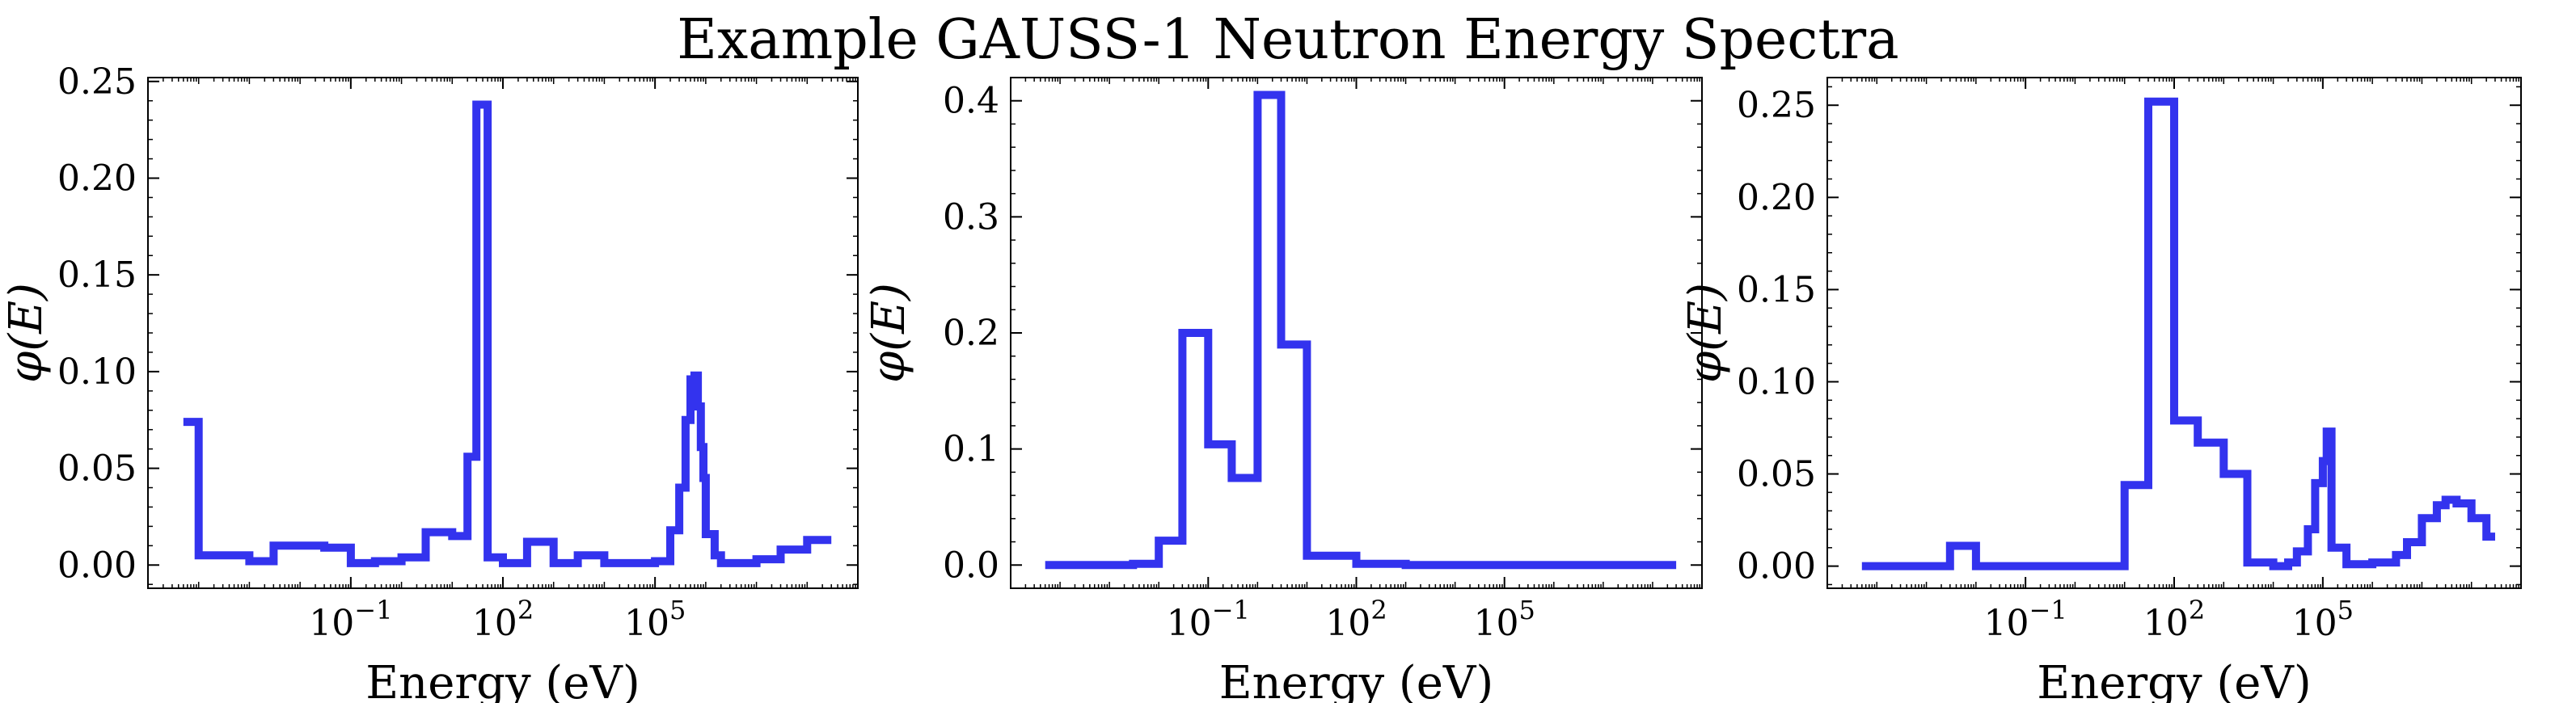 This screenshot has width=2576, height=703. What do you see at coordinates (1287, 40) in the screenshot?
I see `figure-title: Example GAUSS-1 Neutron Energy Spectra` at bounding box center [1287, 40].